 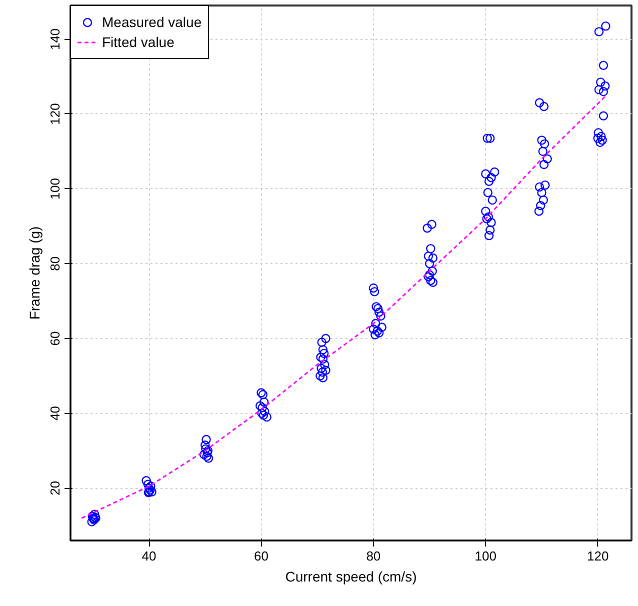 I want to click on y-tick-label: 120, so click(x=55, y=114).